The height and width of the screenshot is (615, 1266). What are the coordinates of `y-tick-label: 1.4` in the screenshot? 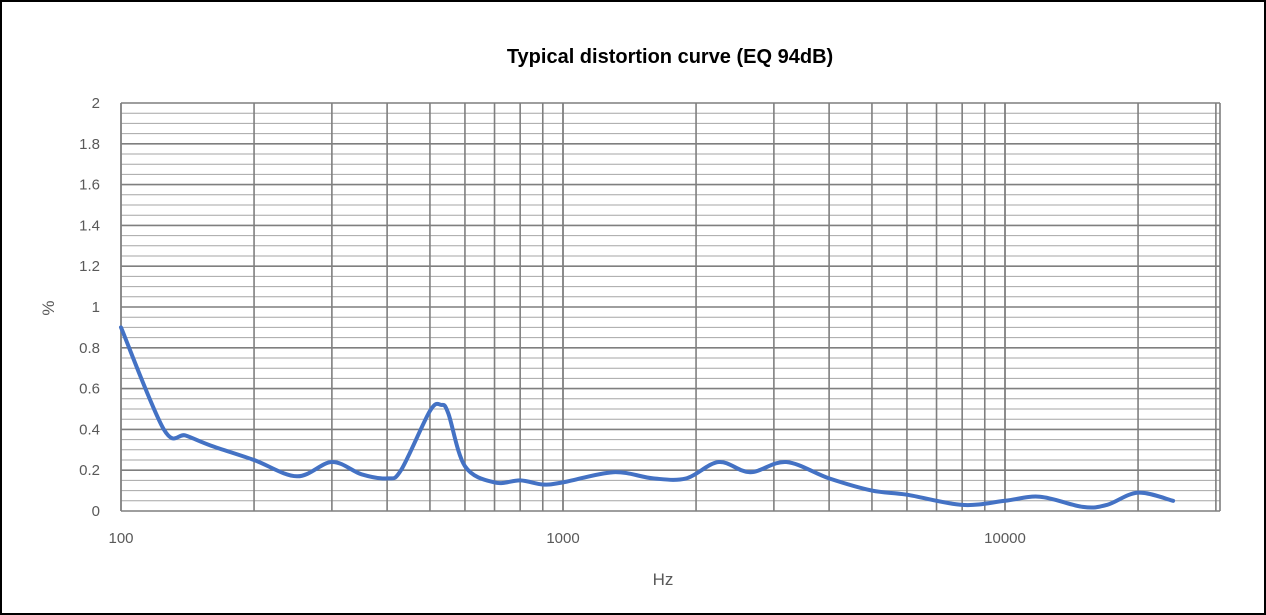 It's located at (89, 225).